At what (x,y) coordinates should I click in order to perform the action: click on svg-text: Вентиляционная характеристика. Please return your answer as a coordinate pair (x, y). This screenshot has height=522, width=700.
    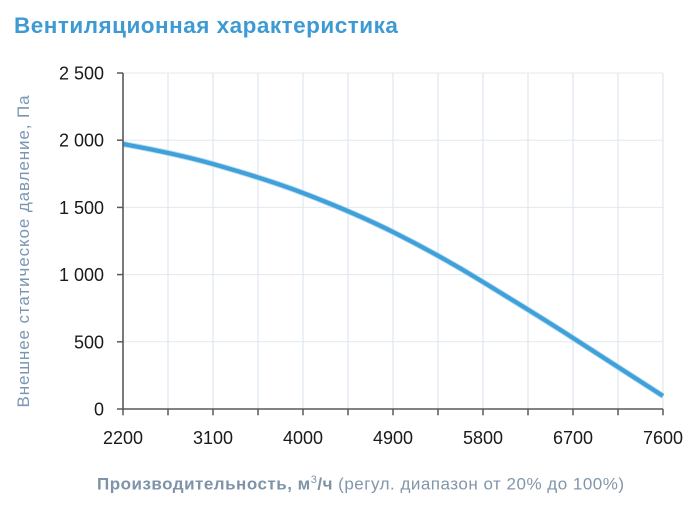
    Looking at the image, I should click on (206, 25).